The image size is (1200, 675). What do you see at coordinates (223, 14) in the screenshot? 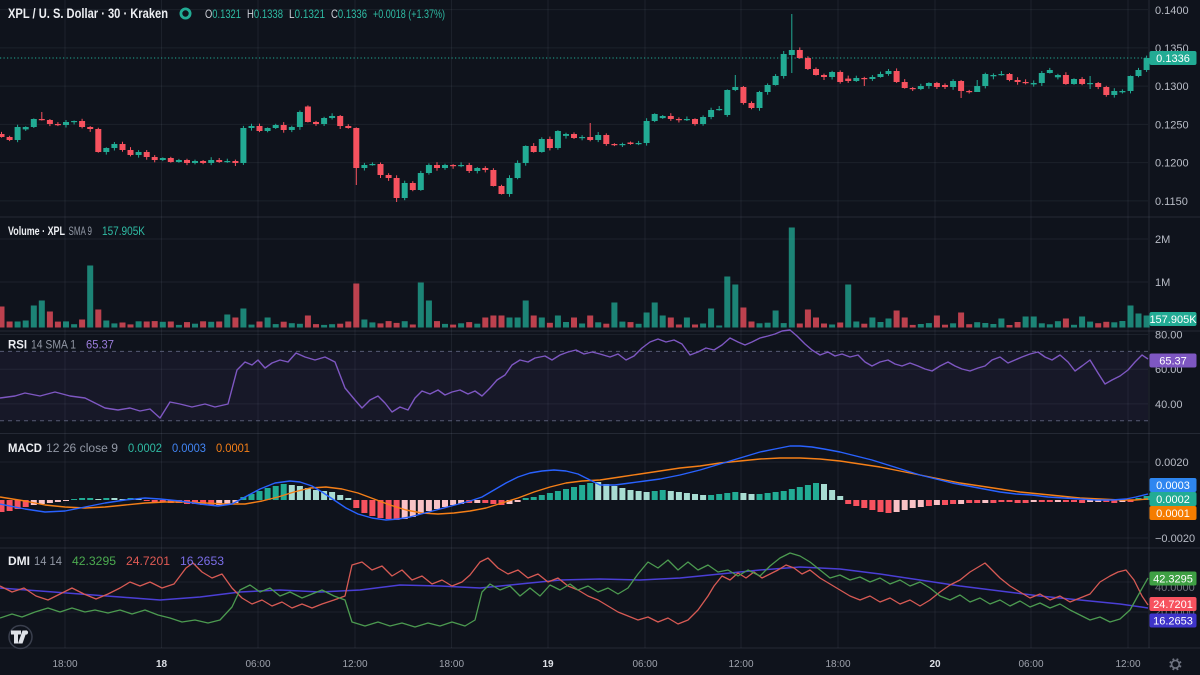
I see `svg-text: O0.1321` at bounding box center [223, 14].